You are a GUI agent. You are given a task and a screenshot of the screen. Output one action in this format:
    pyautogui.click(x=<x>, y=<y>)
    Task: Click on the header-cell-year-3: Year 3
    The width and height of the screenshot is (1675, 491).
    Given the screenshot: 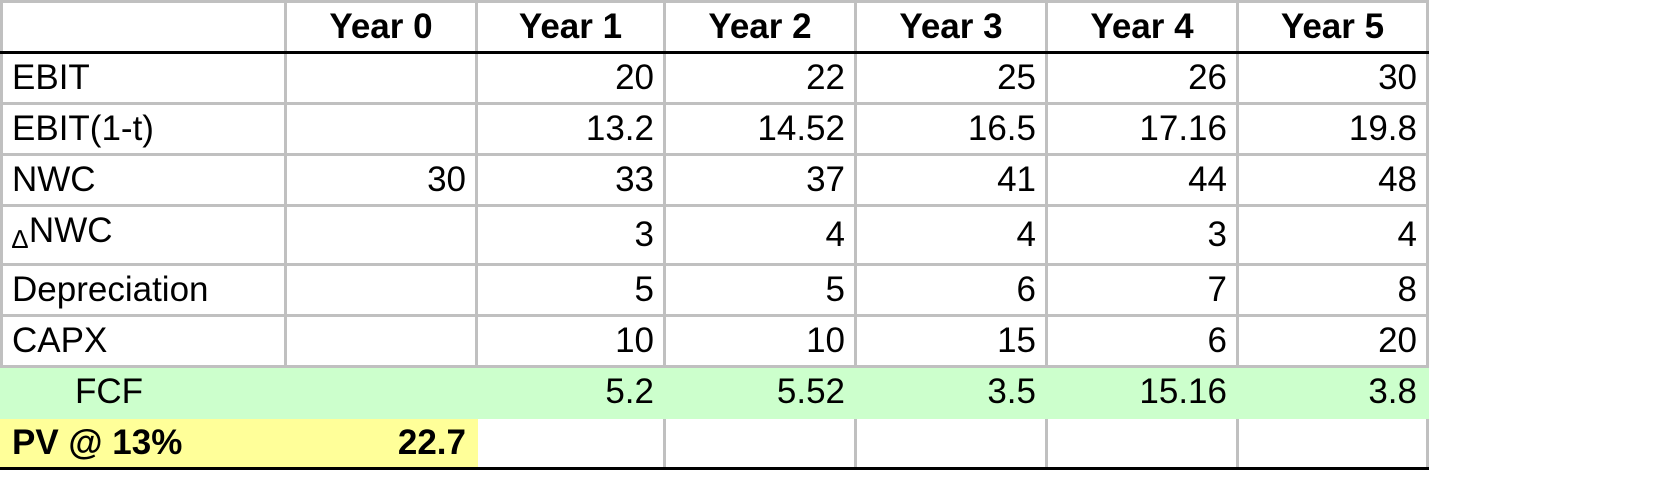 What is the action you would take?
    pyautogui.click(x=951, y=27)
    